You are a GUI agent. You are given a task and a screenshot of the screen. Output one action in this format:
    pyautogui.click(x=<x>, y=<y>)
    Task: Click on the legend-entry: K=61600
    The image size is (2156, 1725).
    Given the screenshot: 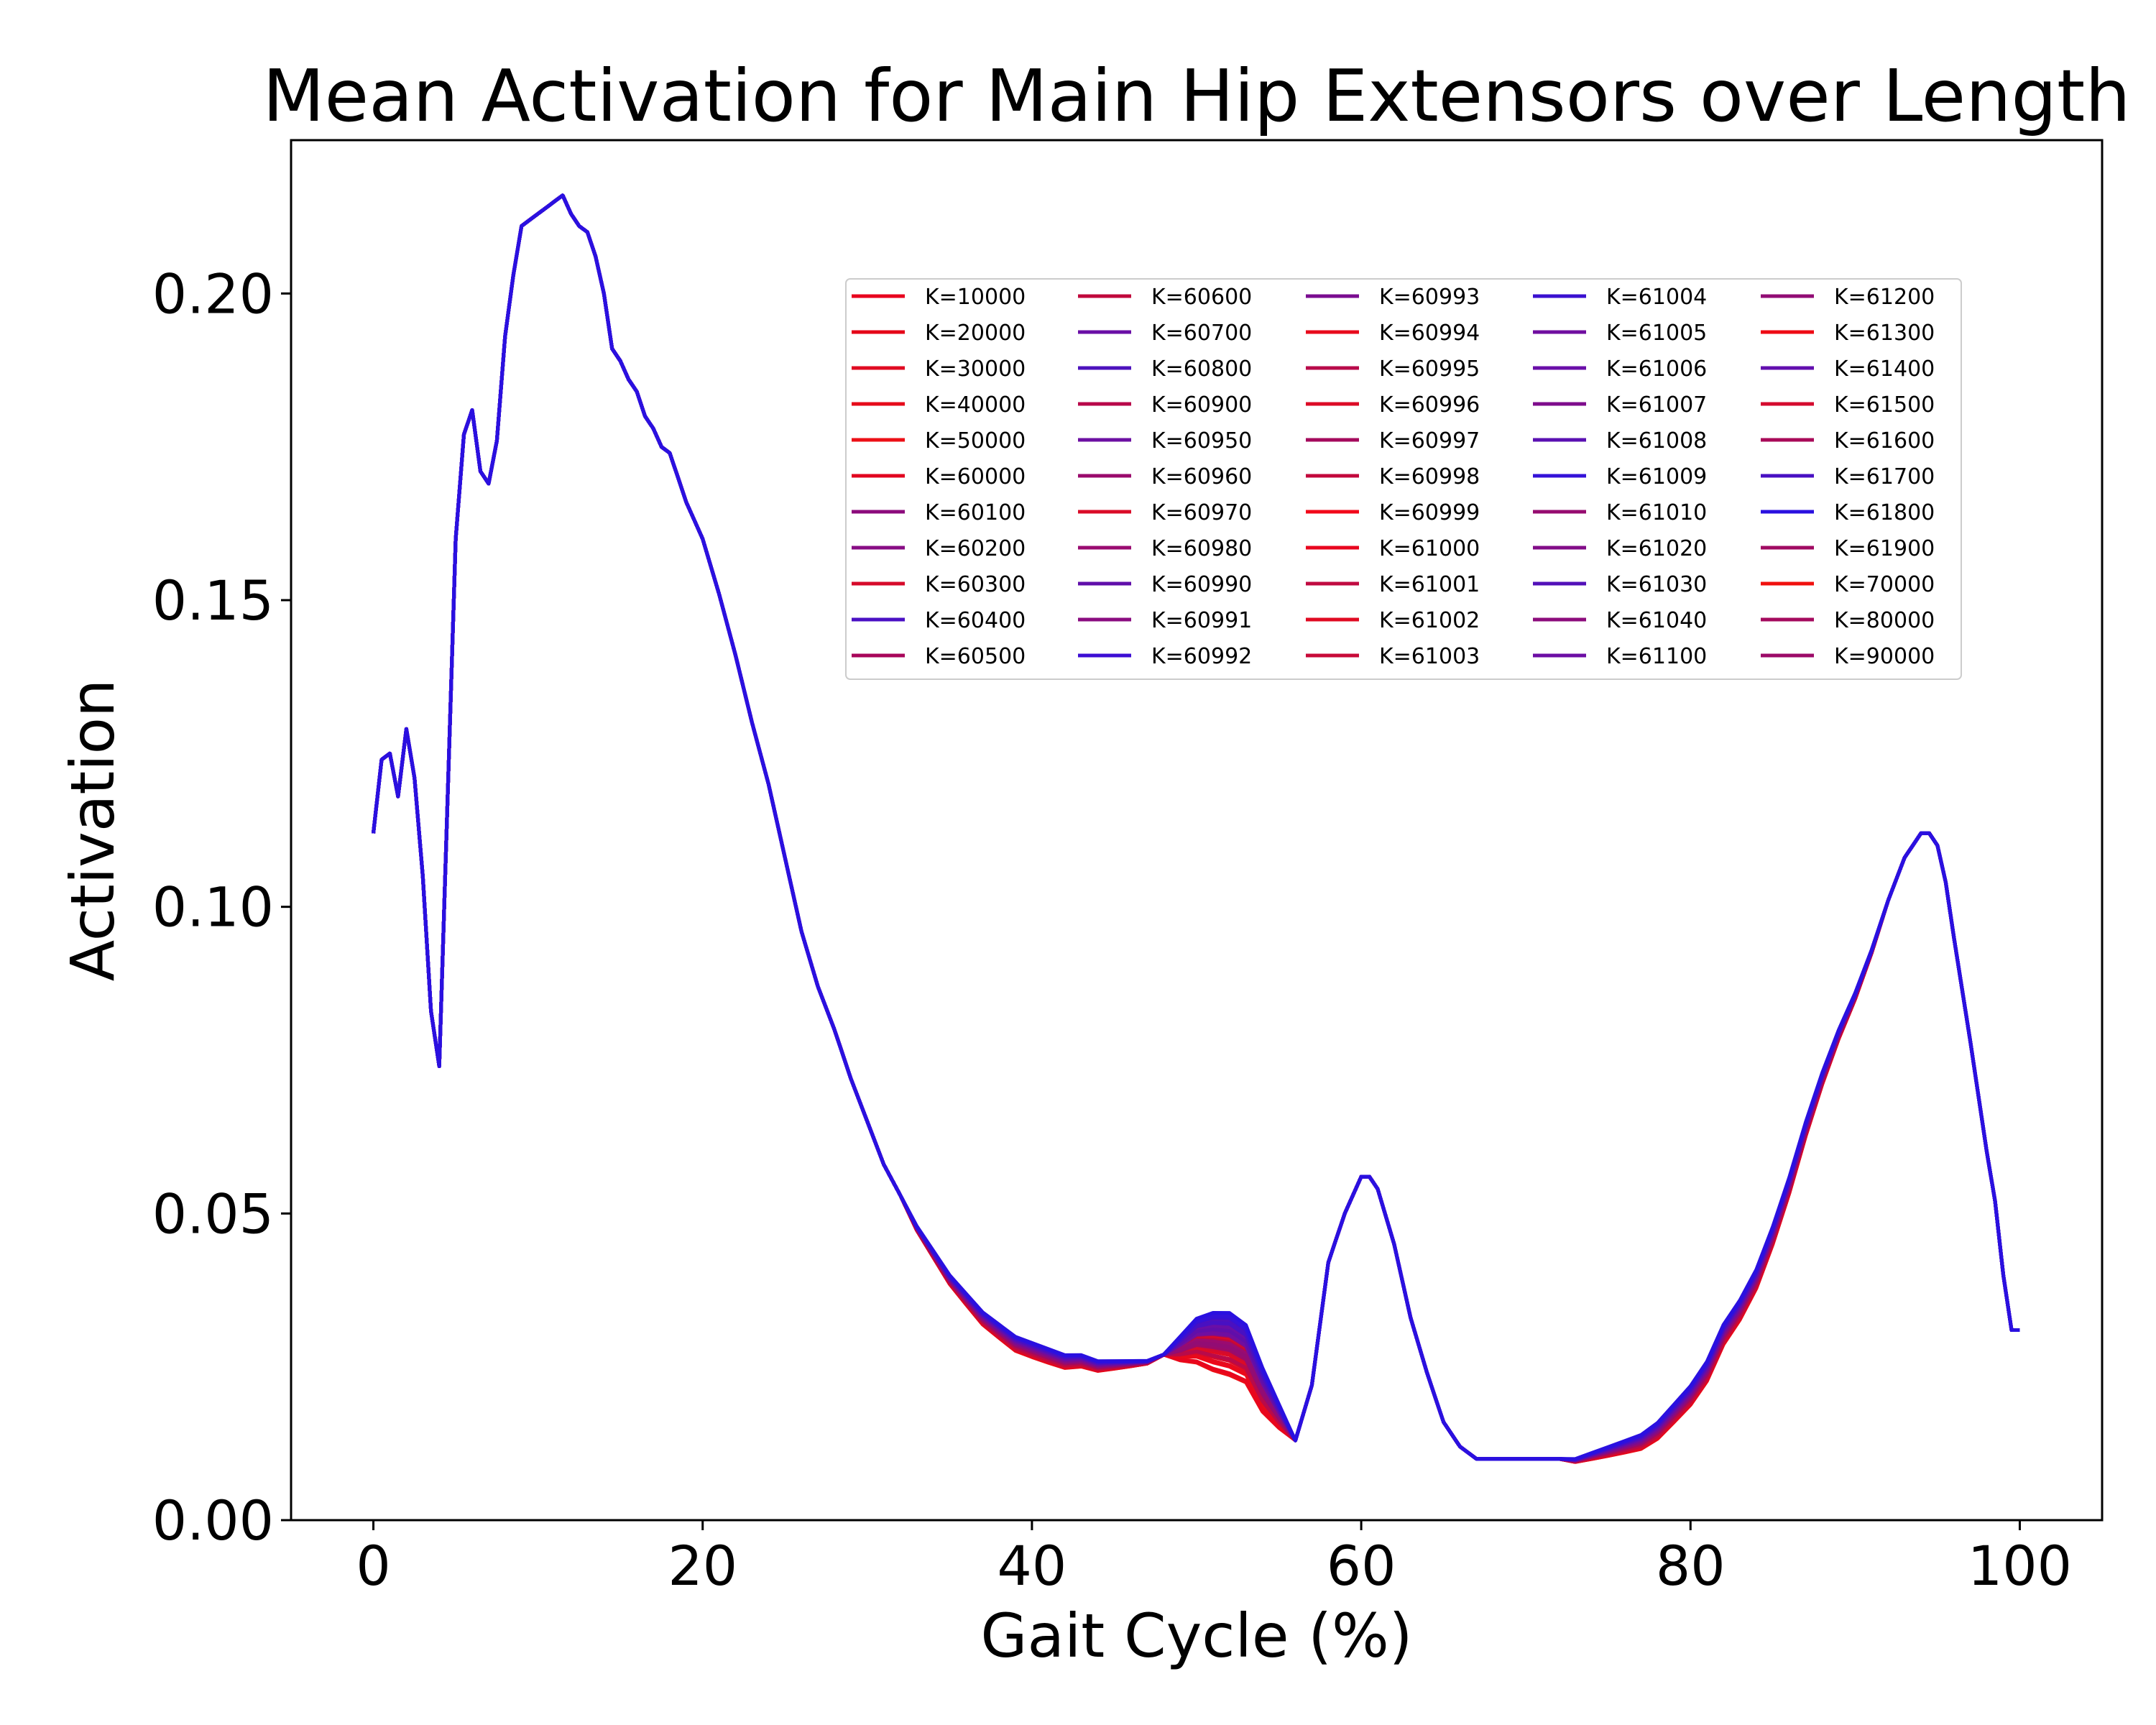 What is the action you would take?
    pyautogui.click(x=1885, y=441)
    